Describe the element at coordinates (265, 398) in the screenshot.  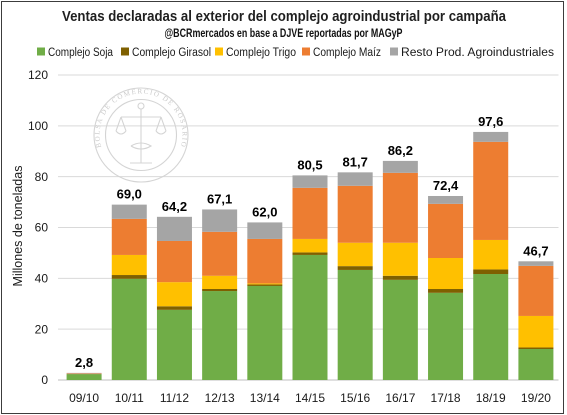
I see `x-tick-label: 13/14` at that location.